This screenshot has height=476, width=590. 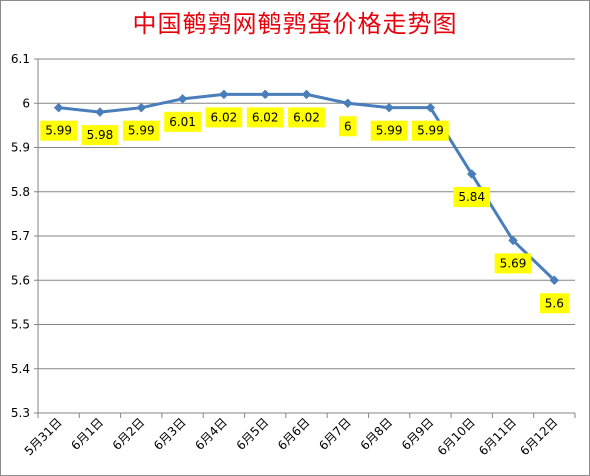 I want to click on data-label-text: 6.01, so click(x=182, y=122).